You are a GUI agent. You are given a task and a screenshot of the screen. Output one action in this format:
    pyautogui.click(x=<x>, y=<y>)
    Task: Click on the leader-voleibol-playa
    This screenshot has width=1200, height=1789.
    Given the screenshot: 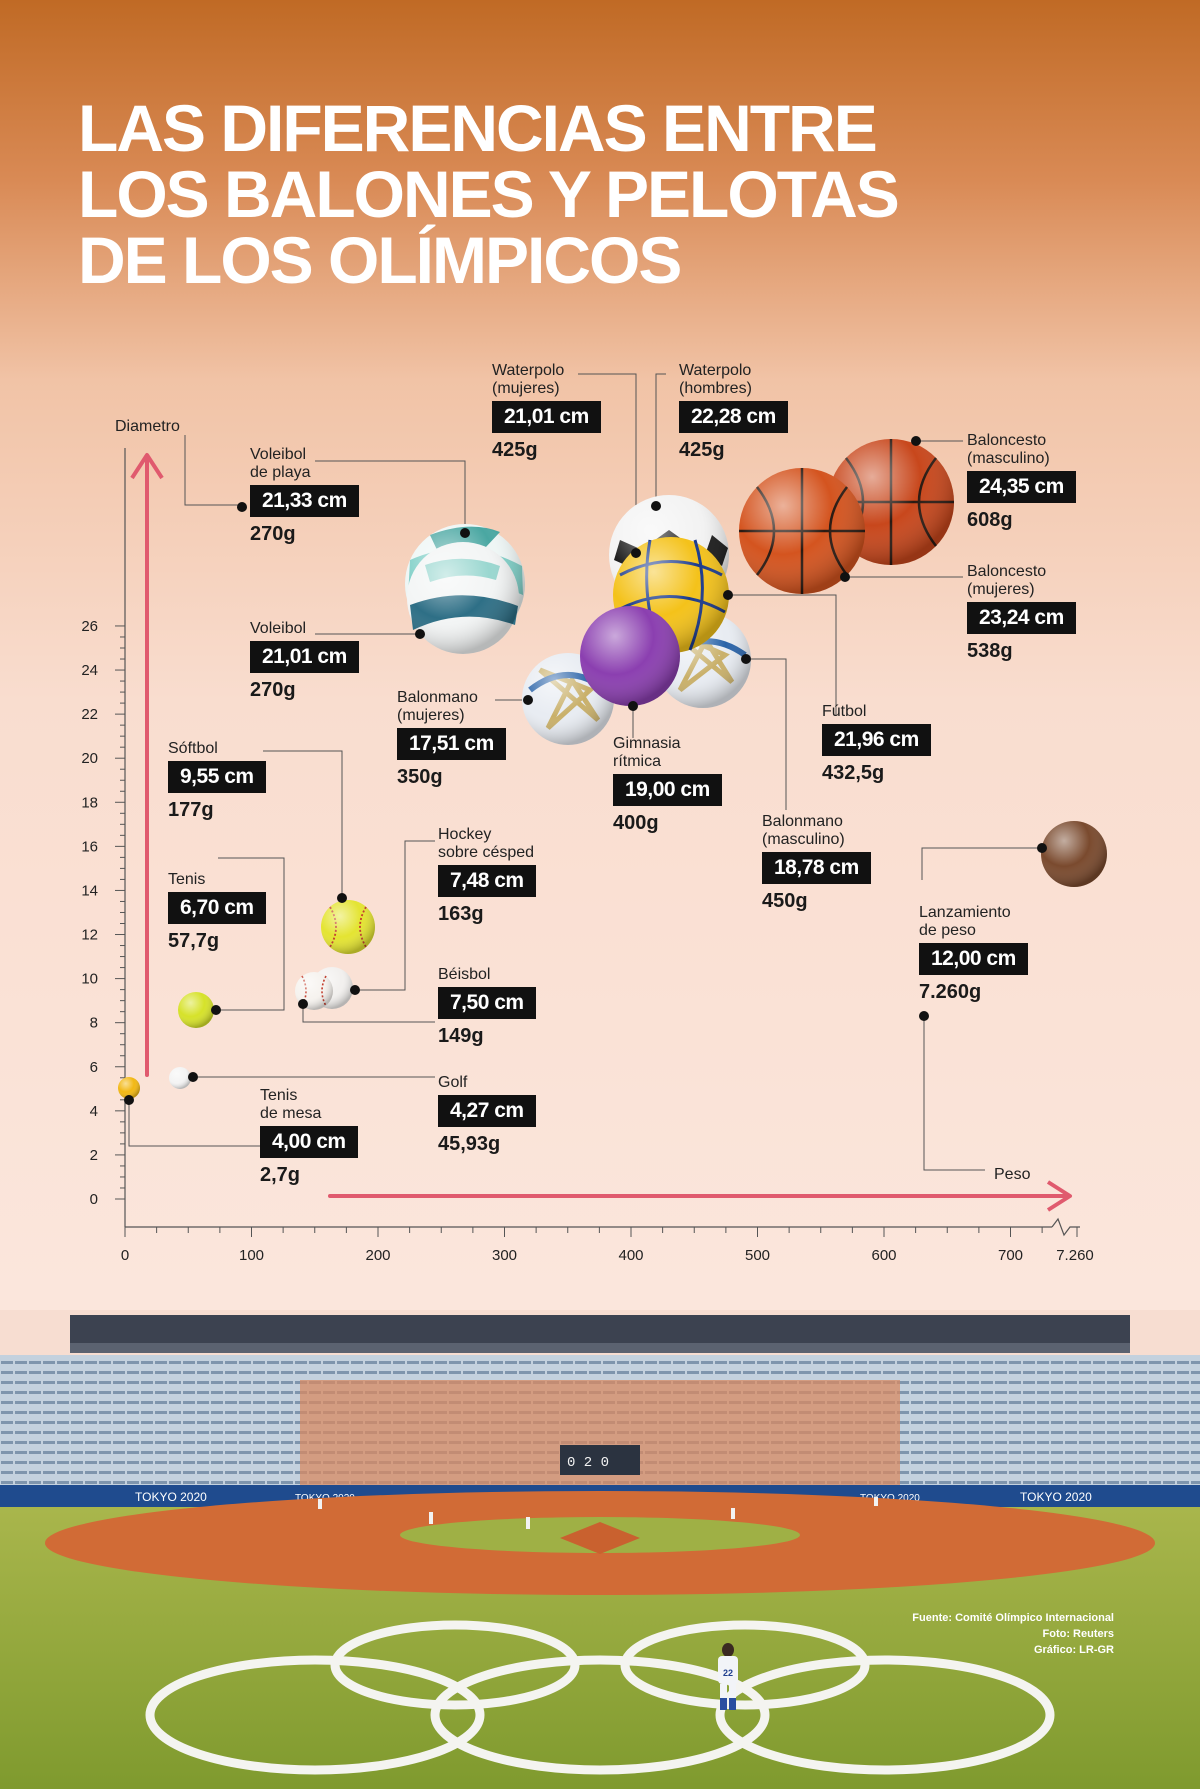 What is the action you would take?
    pyautogui.click(x=390, y=496)
    